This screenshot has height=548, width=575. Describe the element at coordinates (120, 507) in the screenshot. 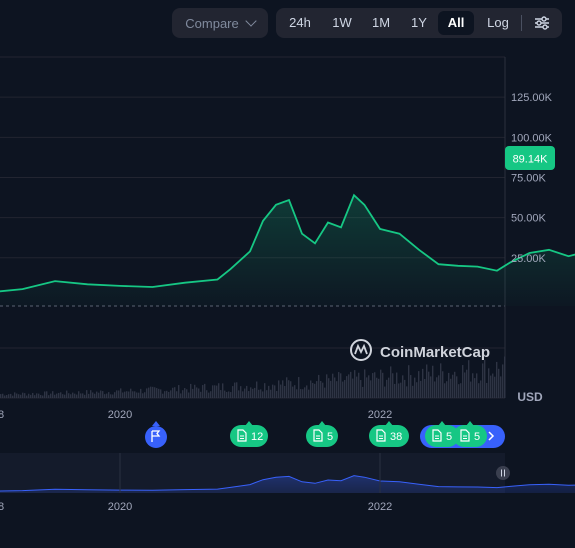

I see `navigator-tick-label: 2020` at that location.